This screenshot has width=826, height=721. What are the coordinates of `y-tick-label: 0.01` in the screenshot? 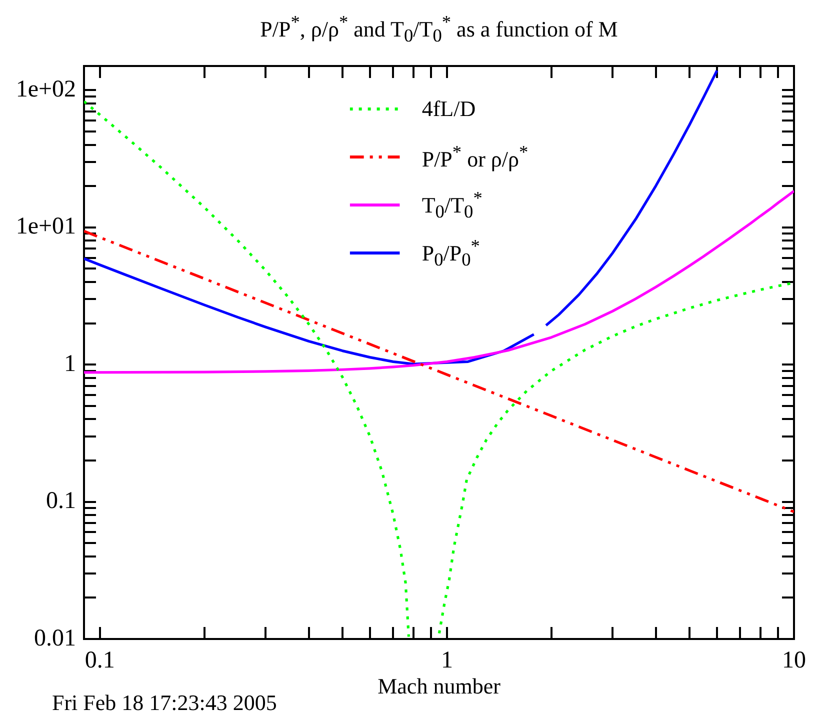 It's located at (55, 638).